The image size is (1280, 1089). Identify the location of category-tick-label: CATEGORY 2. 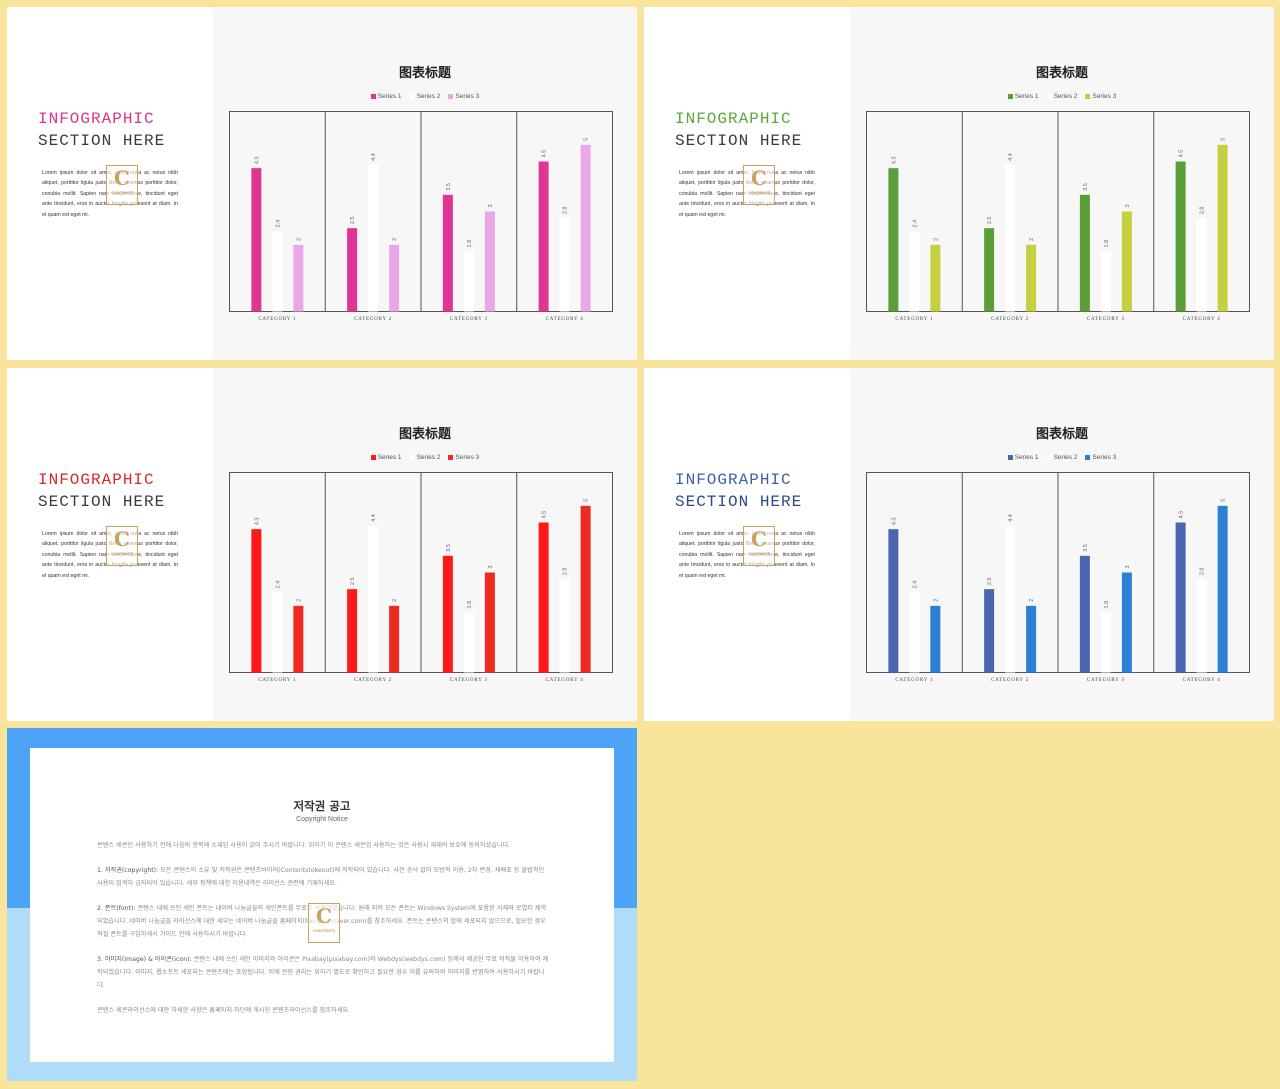
(373, 319).